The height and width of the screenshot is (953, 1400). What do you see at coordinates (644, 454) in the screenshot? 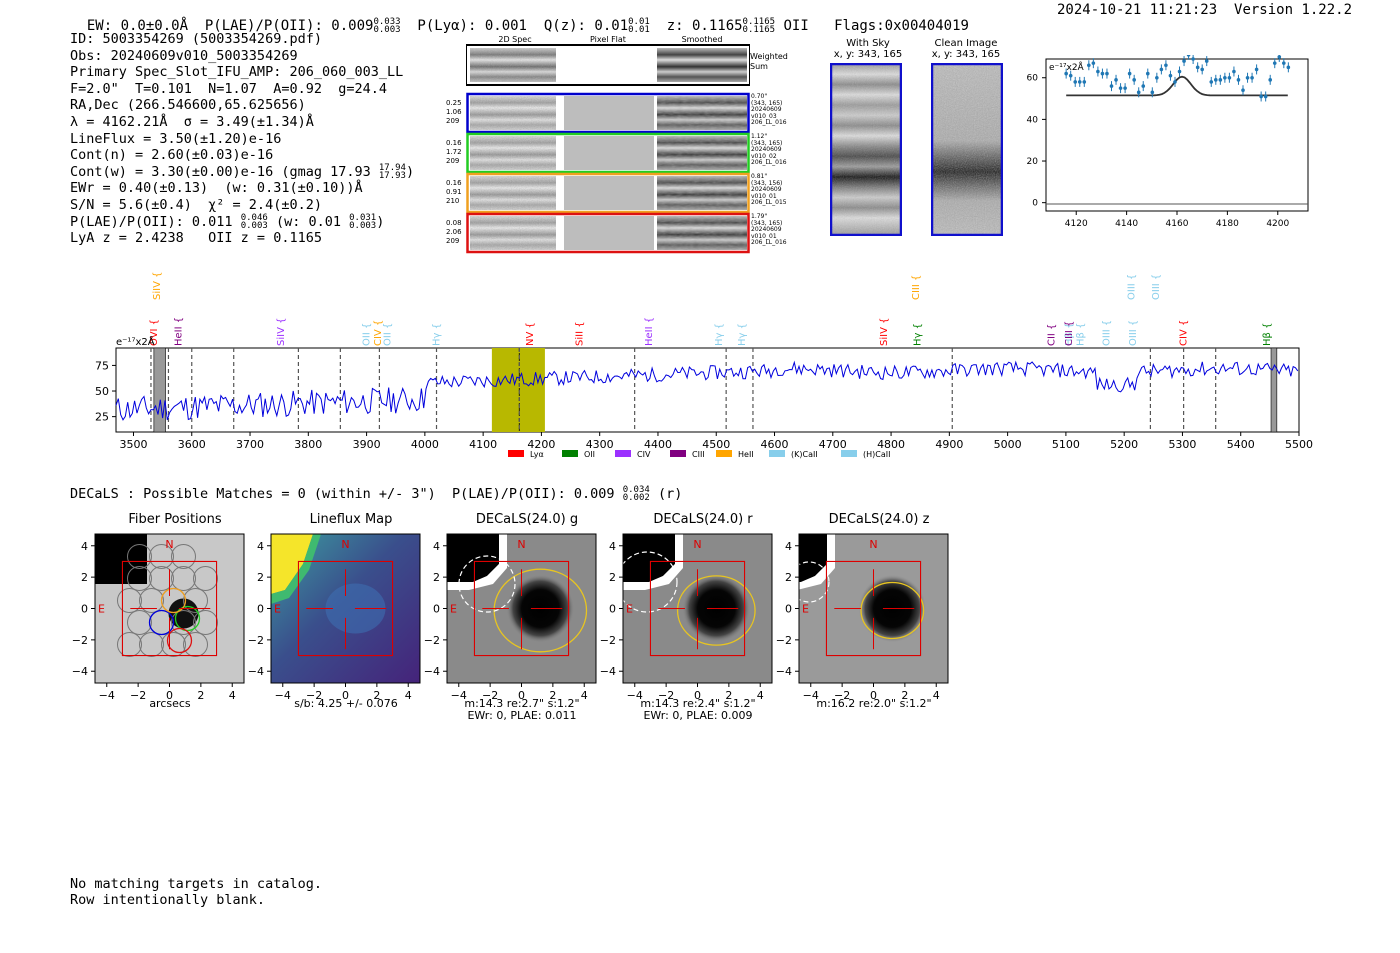
I see `svg-text: CIV` at bounding box center [644, 454].